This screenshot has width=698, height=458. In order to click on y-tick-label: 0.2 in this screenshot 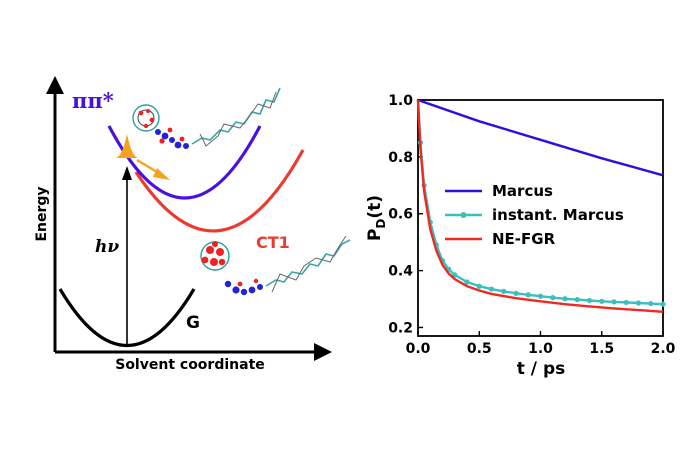, I will do `click(400, 328)`.